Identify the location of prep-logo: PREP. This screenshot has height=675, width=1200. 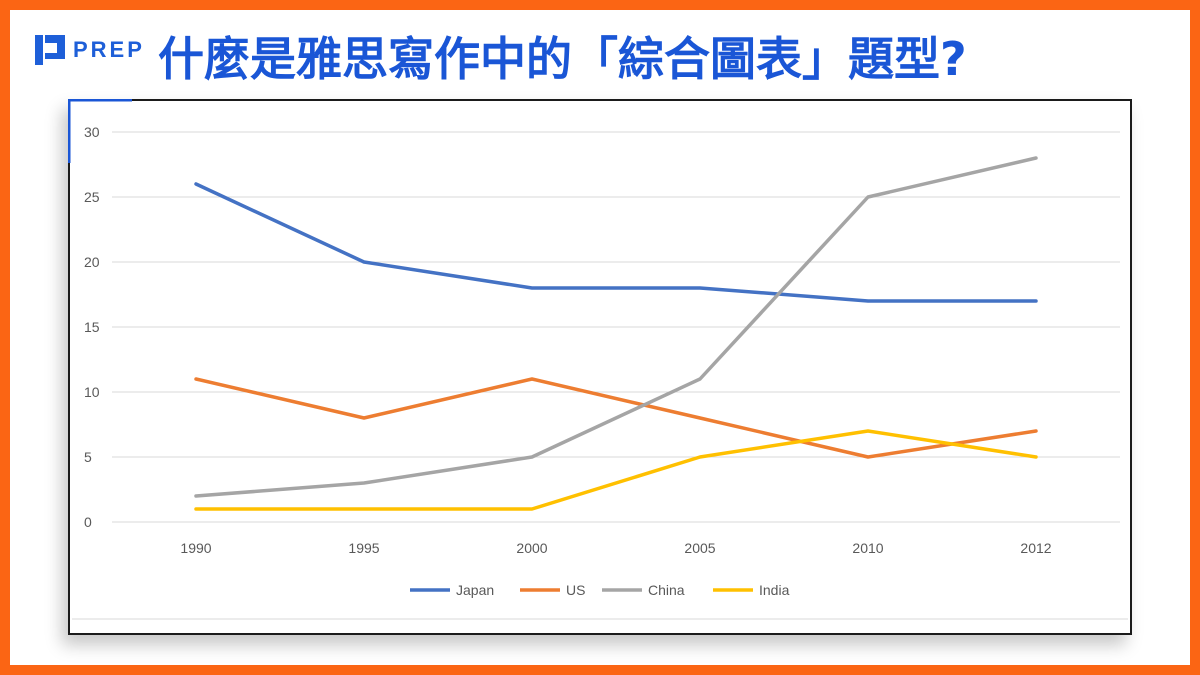
(89, 50).